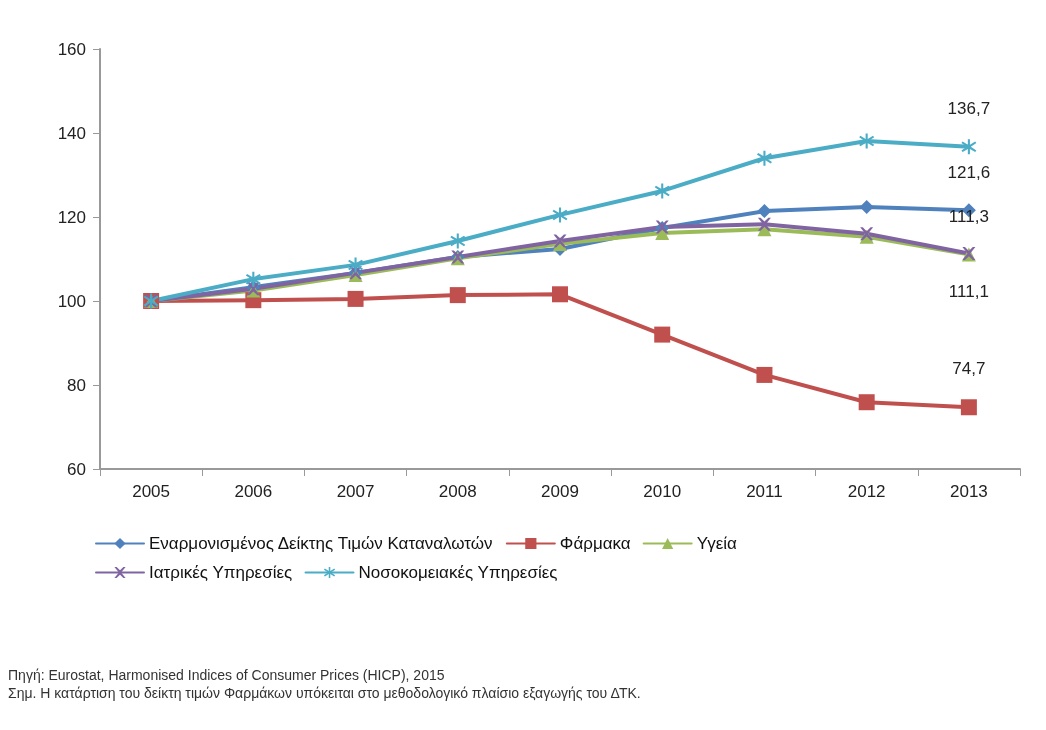 The image size is (1046, 730). Describe the element at coordinates (764, 491) in the screenshot. I see `x-tick-label: 2011` at that location.